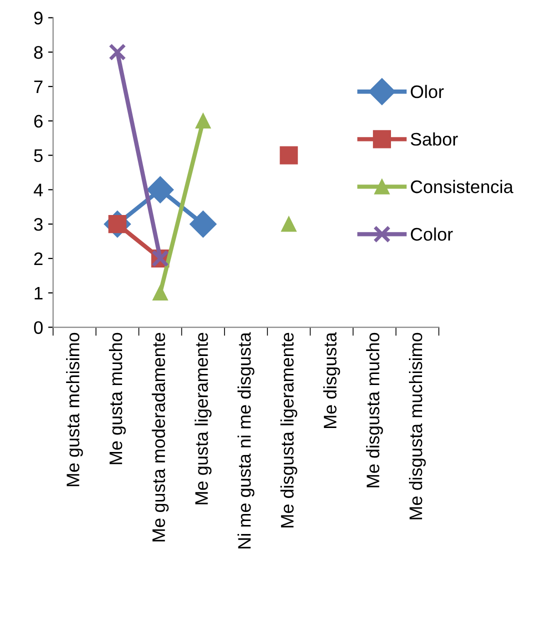 The height and width of the screenshot is (633, 559). What do you see at coordinates (431, 234) in the screenshot?
I see `legend-label: Color` at bounding box center [431, 234].